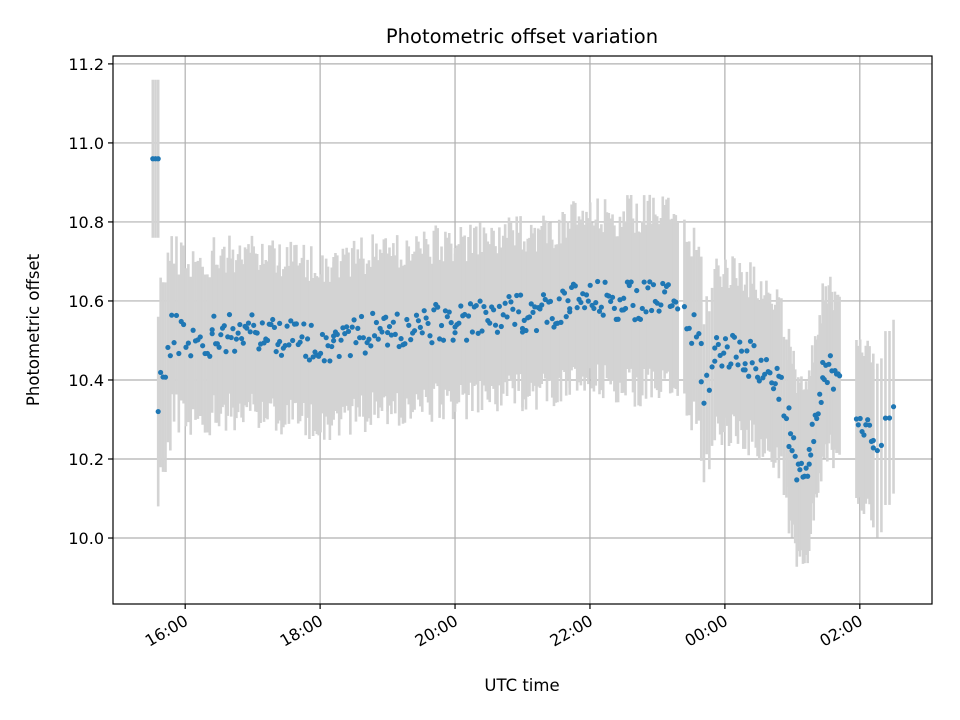  Describe the element at coordinates (86, 380) in the screenshot. I see `y-tick-label: 10.4` at that location.